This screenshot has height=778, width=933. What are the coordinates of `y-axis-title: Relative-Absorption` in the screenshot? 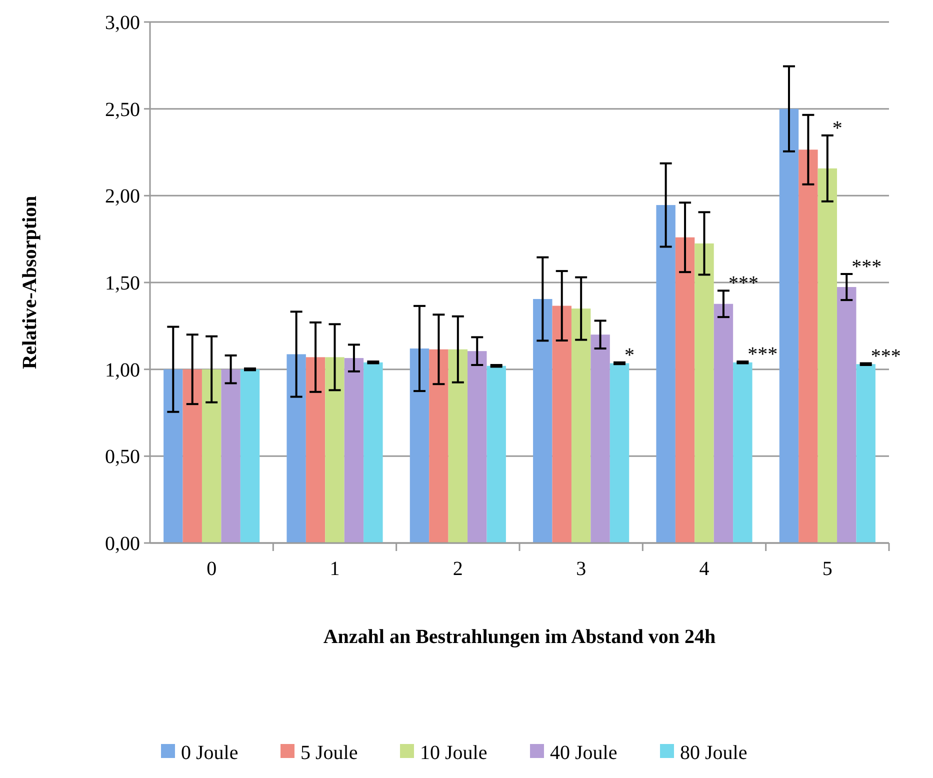 It's located at (30, 283).